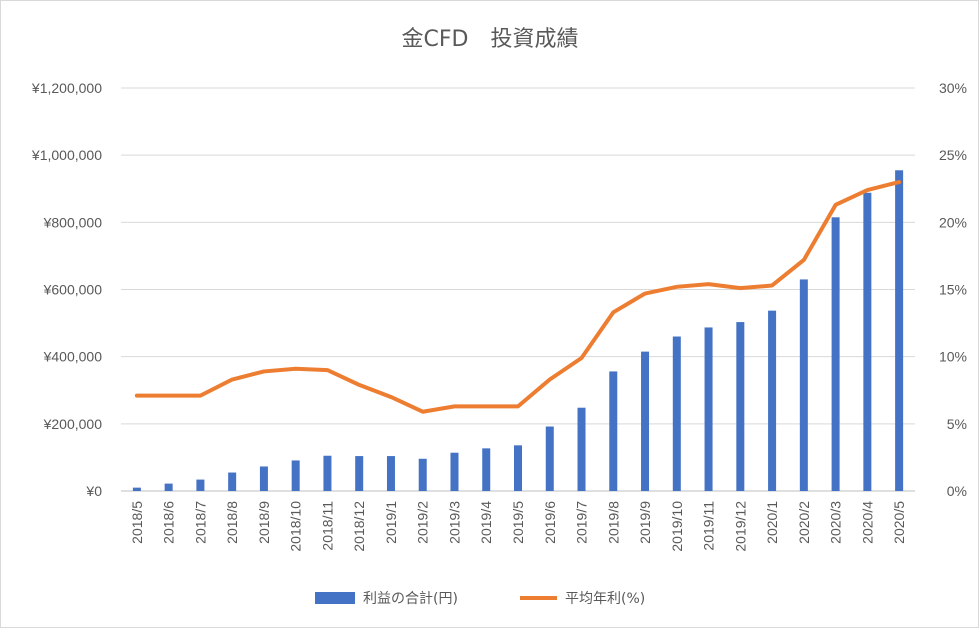  What do you see at coordinates (73, 424) in the screenshot?
I see `left-tick-label: ¥200,000` at bounding box center [73, 424].